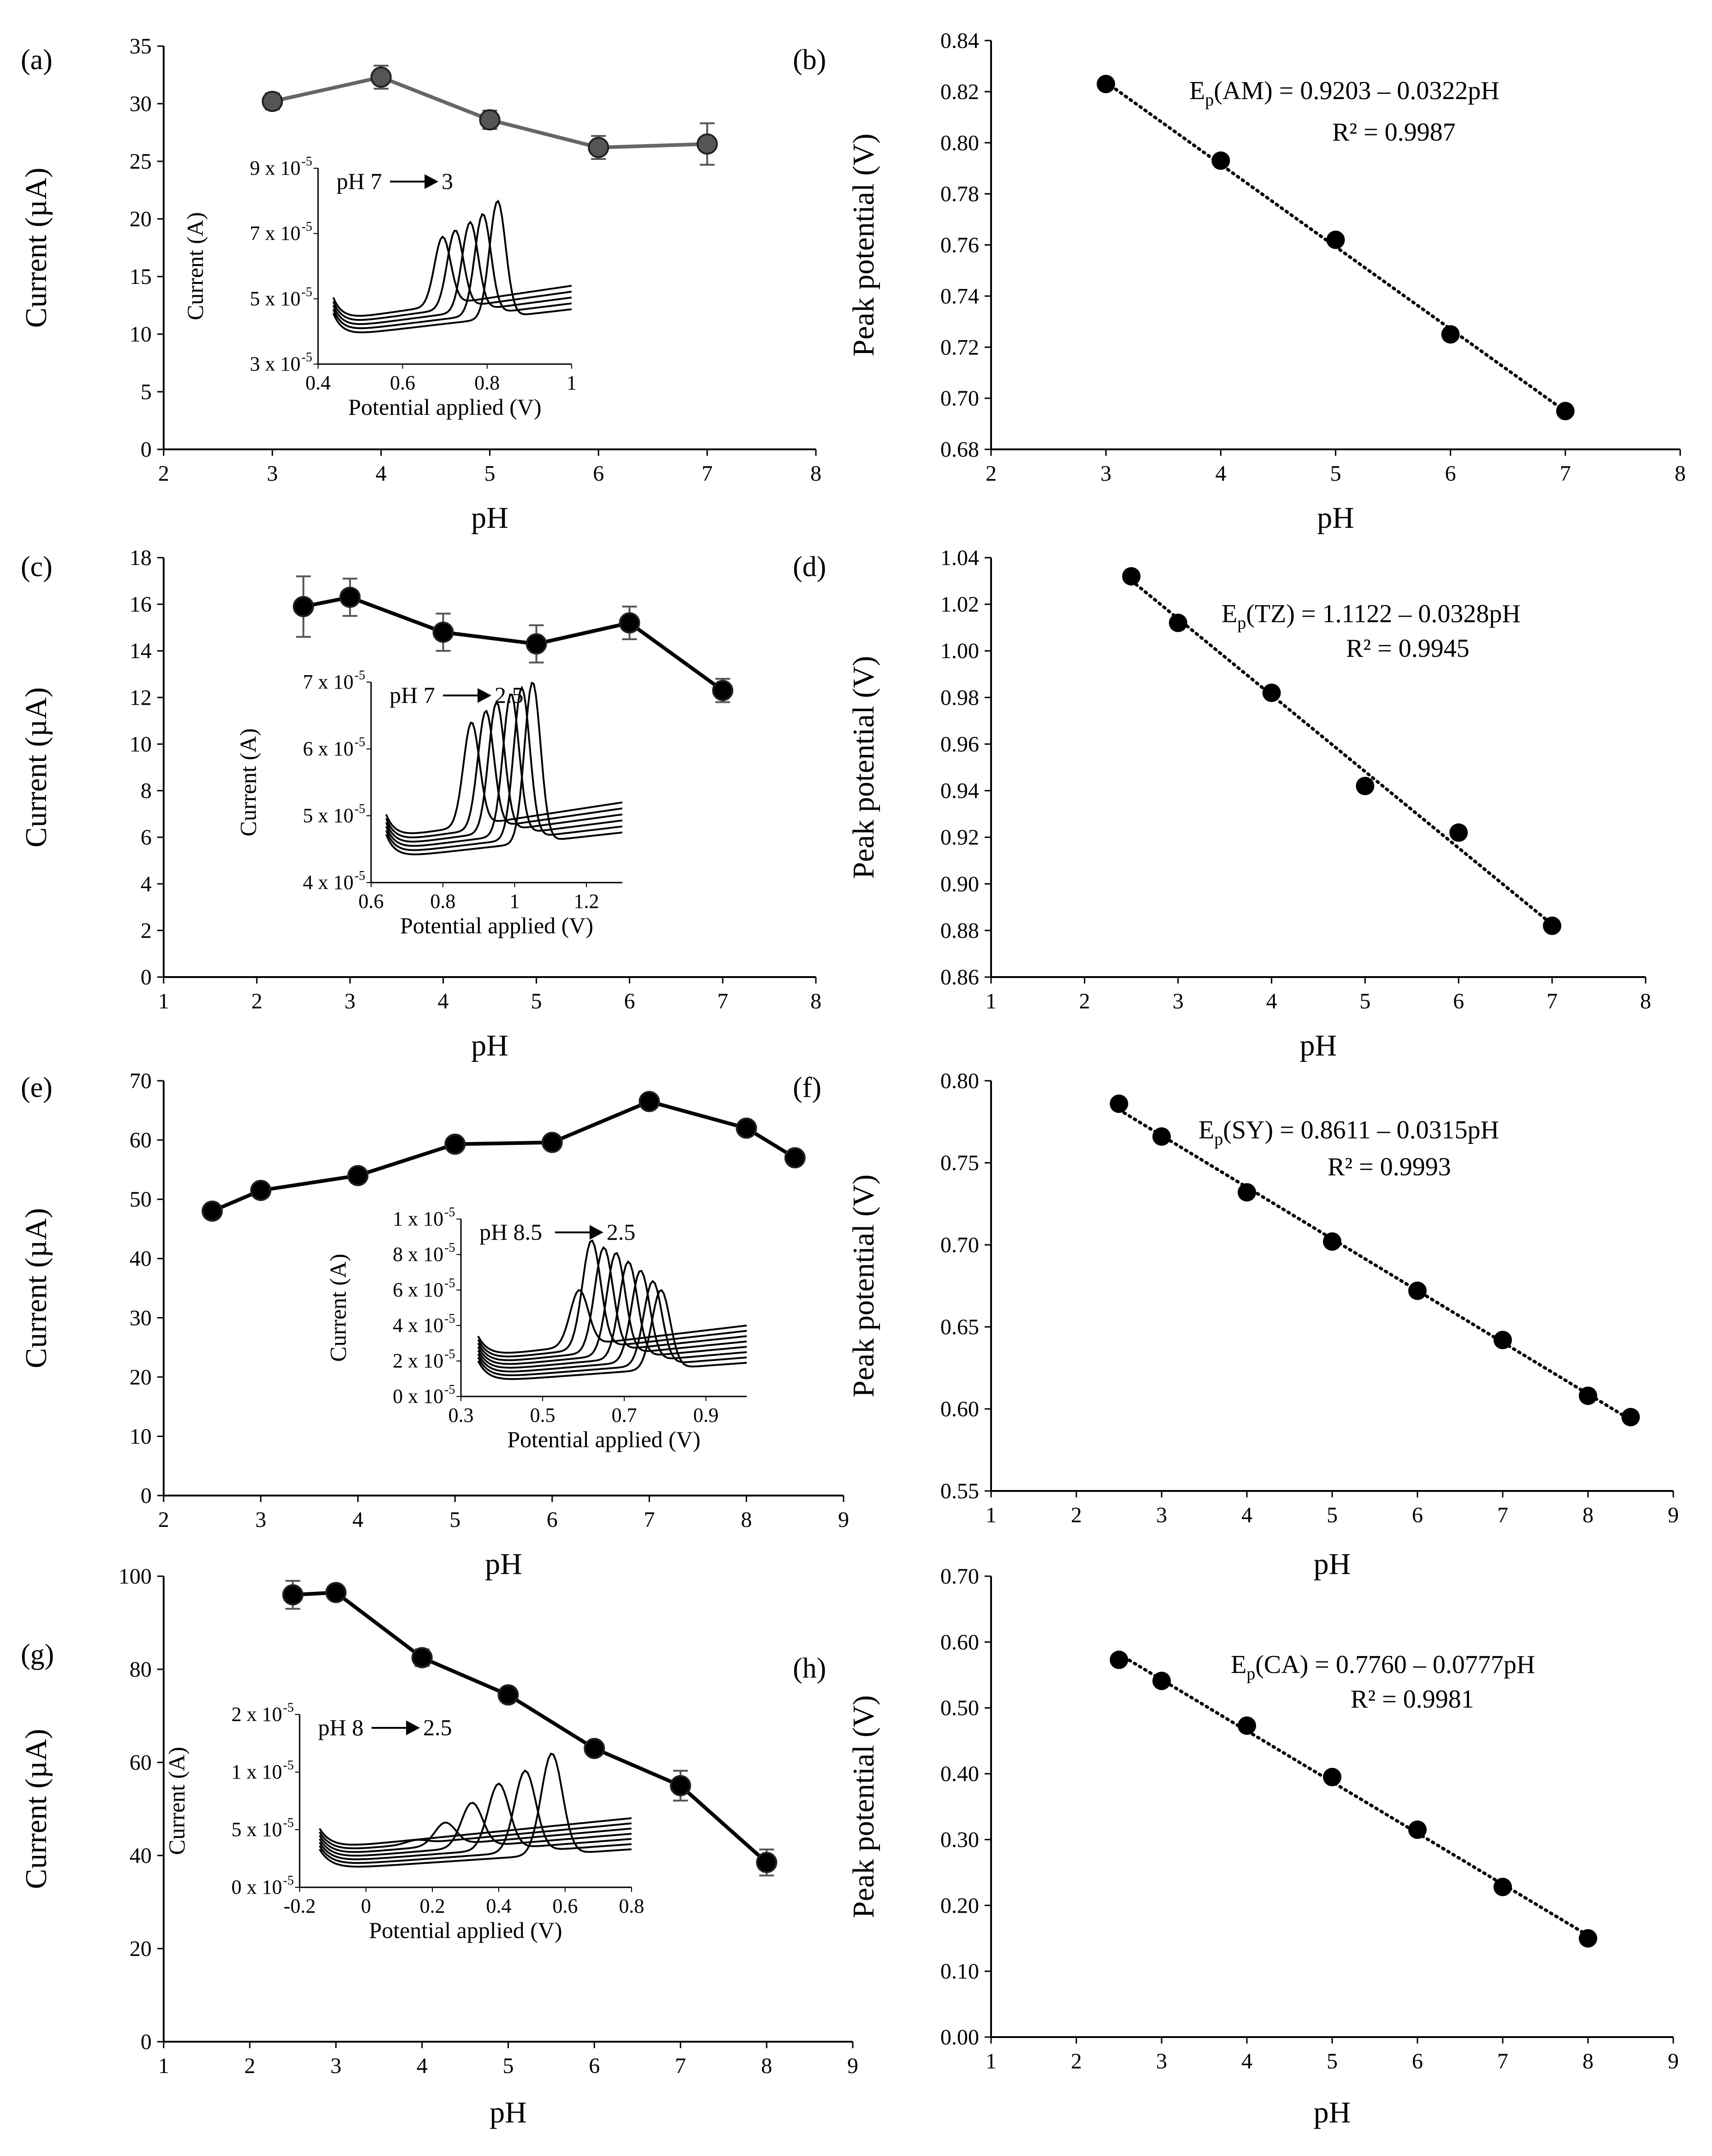 The image size is (1712, 2156). Describe the element at coordinates (959, 449) in the screenshot. I see `y-tick-label: 0.68` at that location.